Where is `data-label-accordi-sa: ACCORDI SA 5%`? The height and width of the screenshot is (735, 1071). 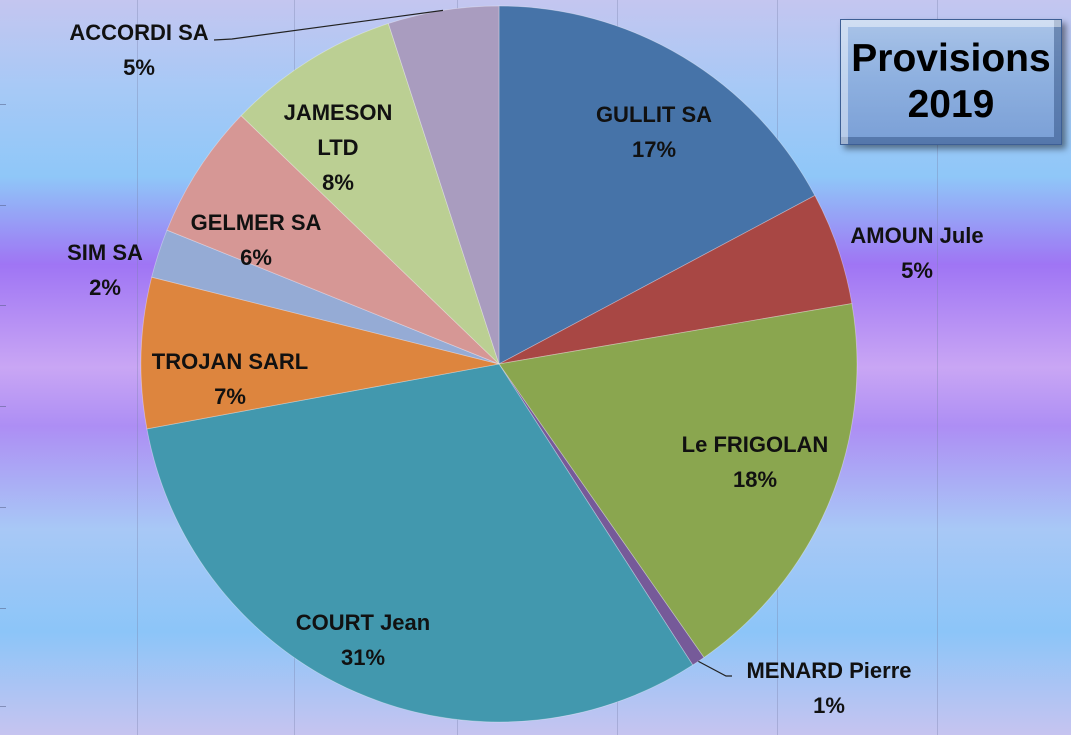 data-label-accordi-sa: ACCORDI SA 5% is located at coordinates (138, 50).